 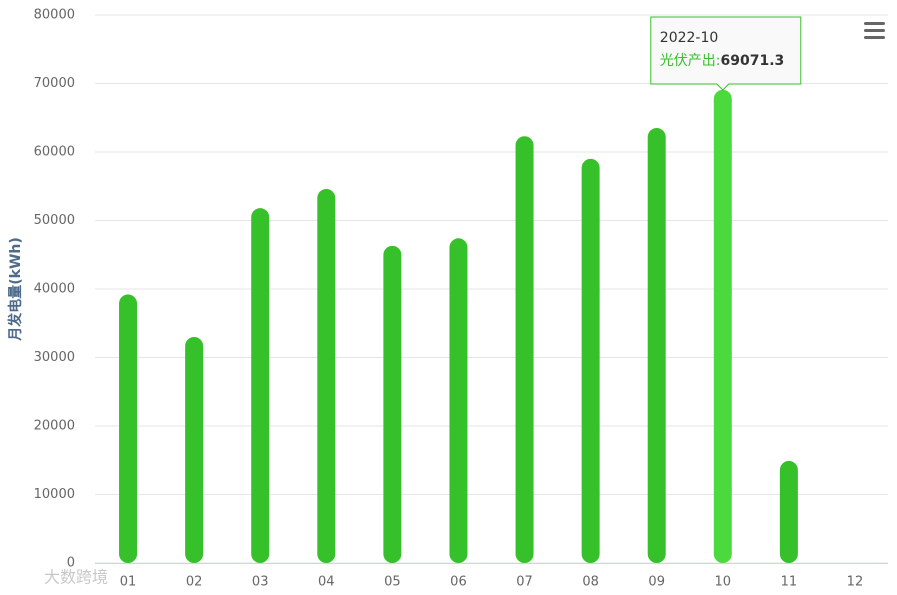 What do you see at coordinates (54, 357) in the screenshot?
I see `y-tick-label: 30000` at bounding box center [54, 357].